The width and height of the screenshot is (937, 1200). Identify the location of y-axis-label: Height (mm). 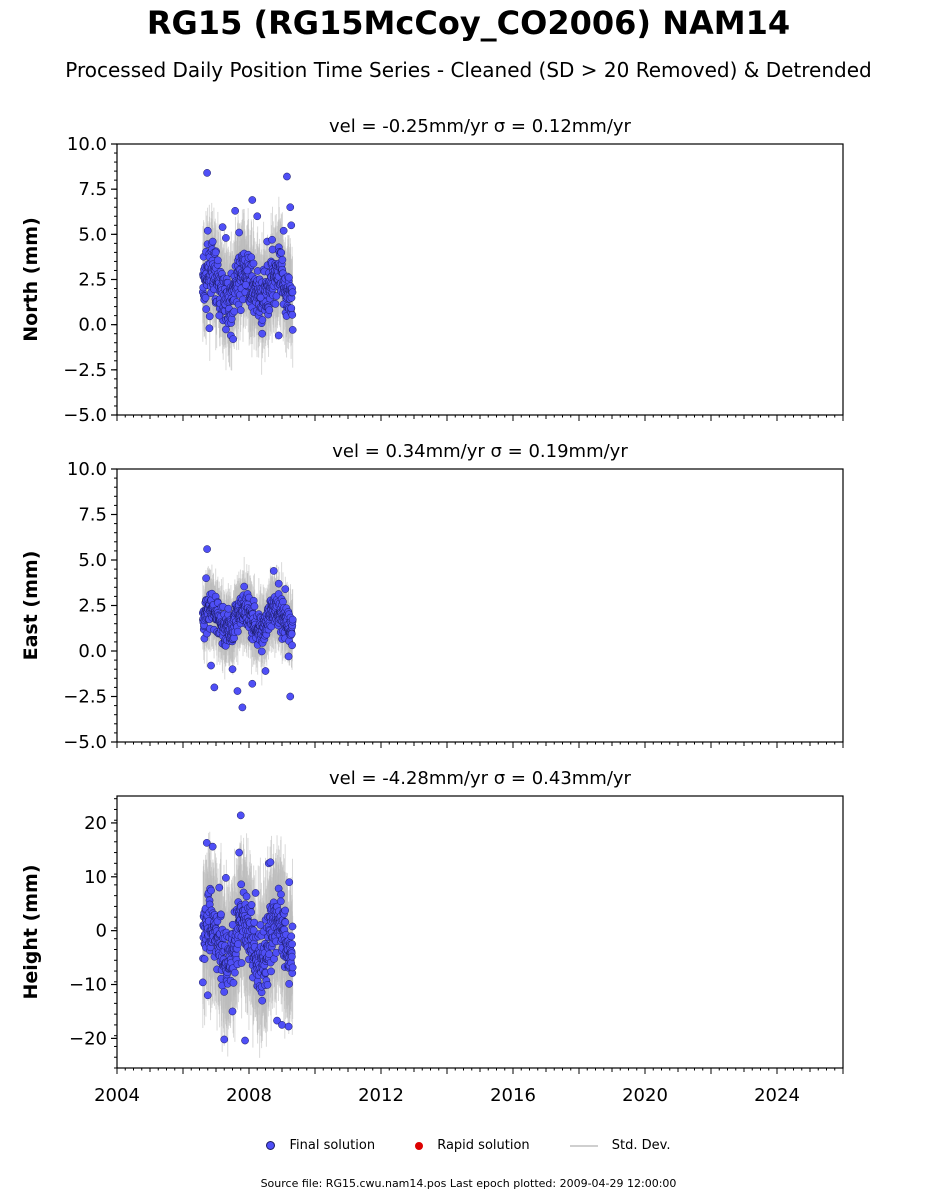
(31, 931).